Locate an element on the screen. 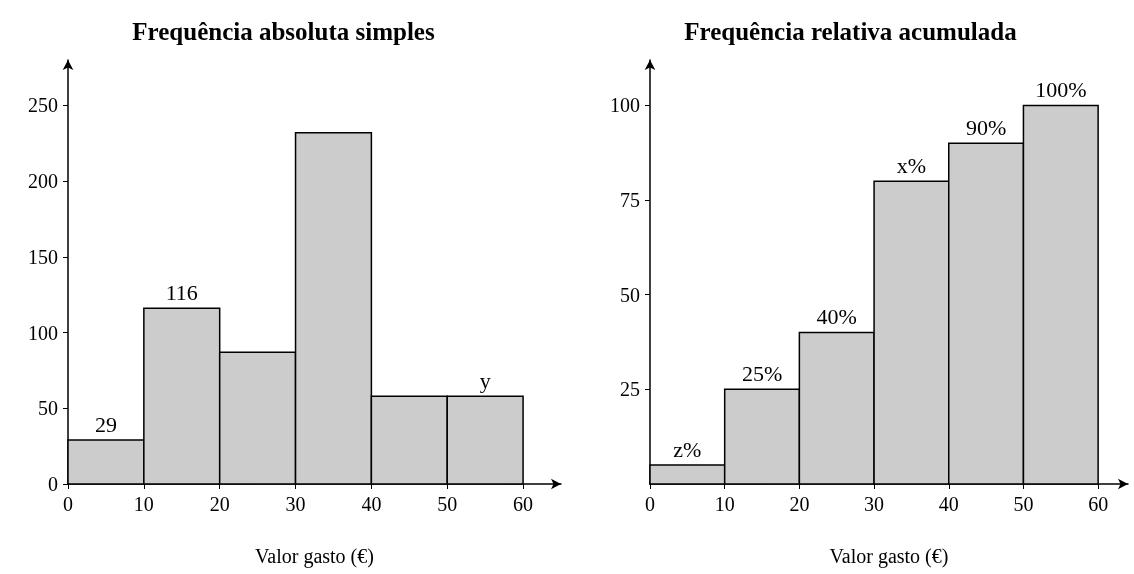  data-label: 29 is located at coordinates (105, 424).